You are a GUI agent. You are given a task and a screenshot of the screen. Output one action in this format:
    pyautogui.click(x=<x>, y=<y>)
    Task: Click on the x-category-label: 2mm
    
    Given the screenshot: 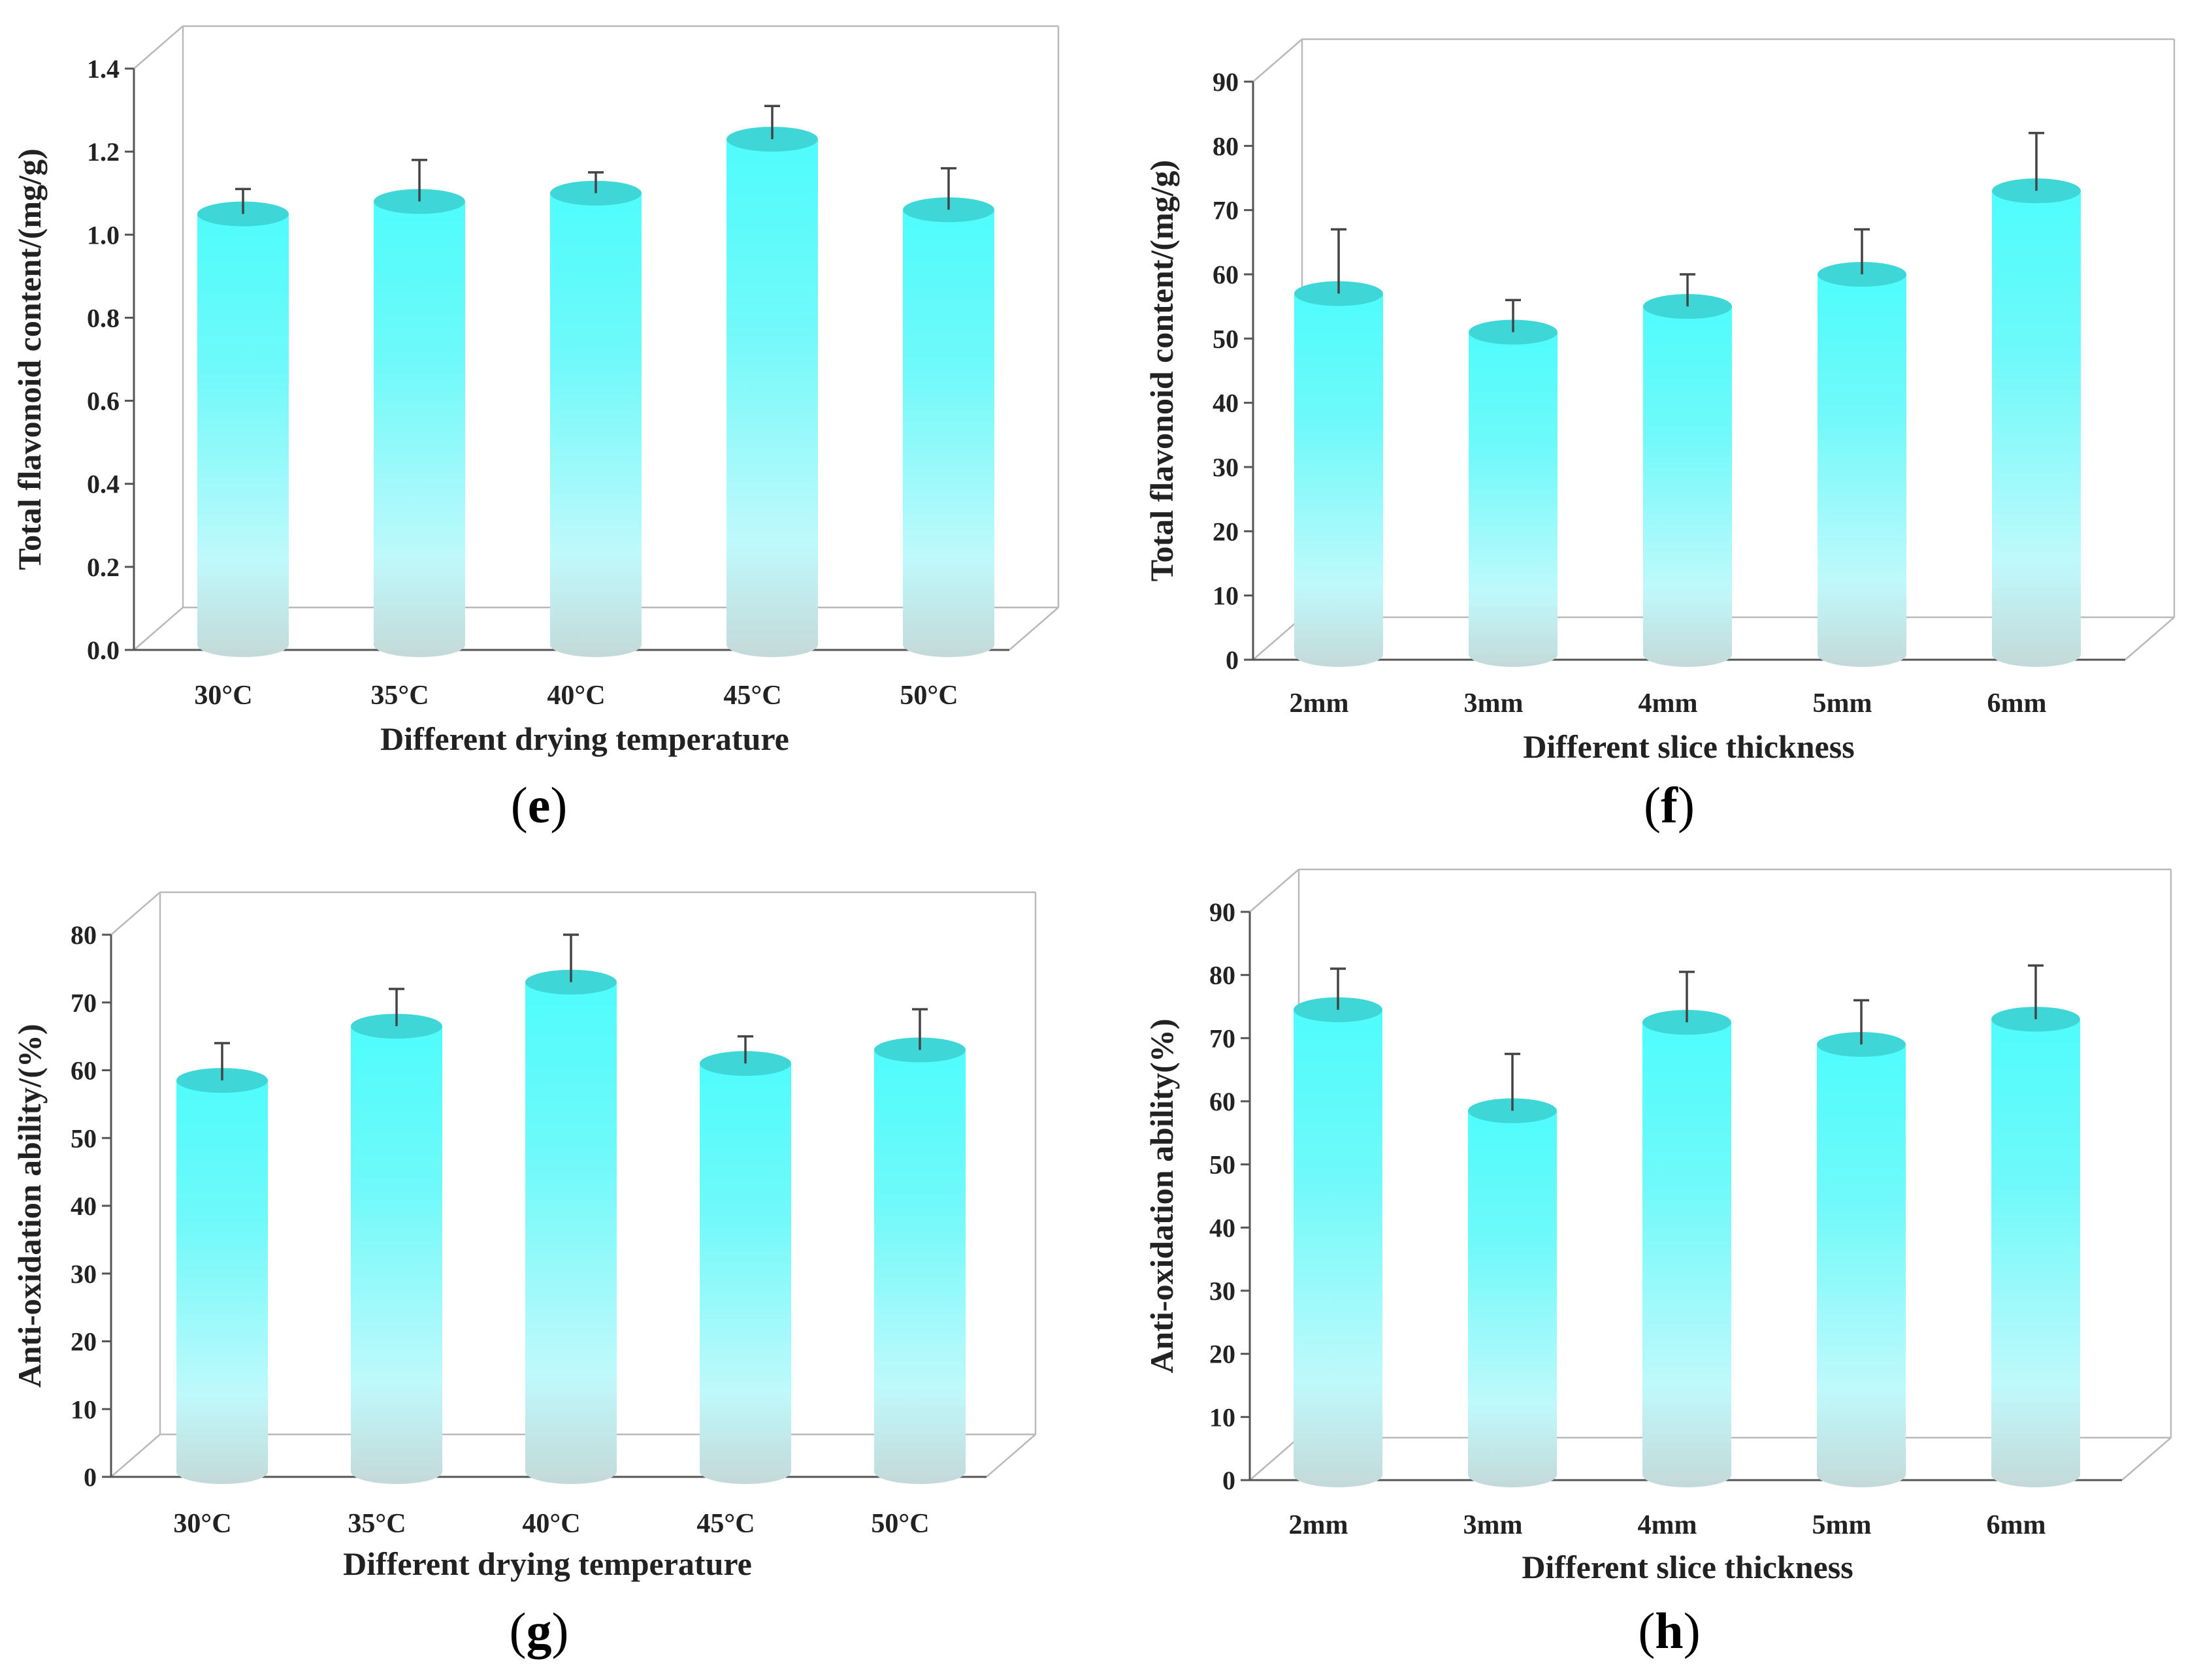 What is the action you would take?
    pyautogui.click(x=1318, y=1525)
    